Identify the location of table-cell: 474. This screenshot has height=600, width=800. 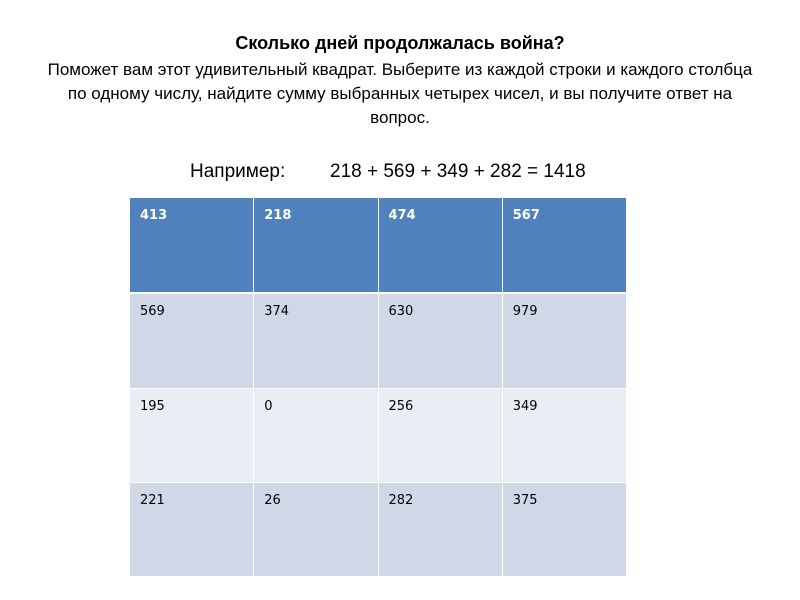
(440, 245).